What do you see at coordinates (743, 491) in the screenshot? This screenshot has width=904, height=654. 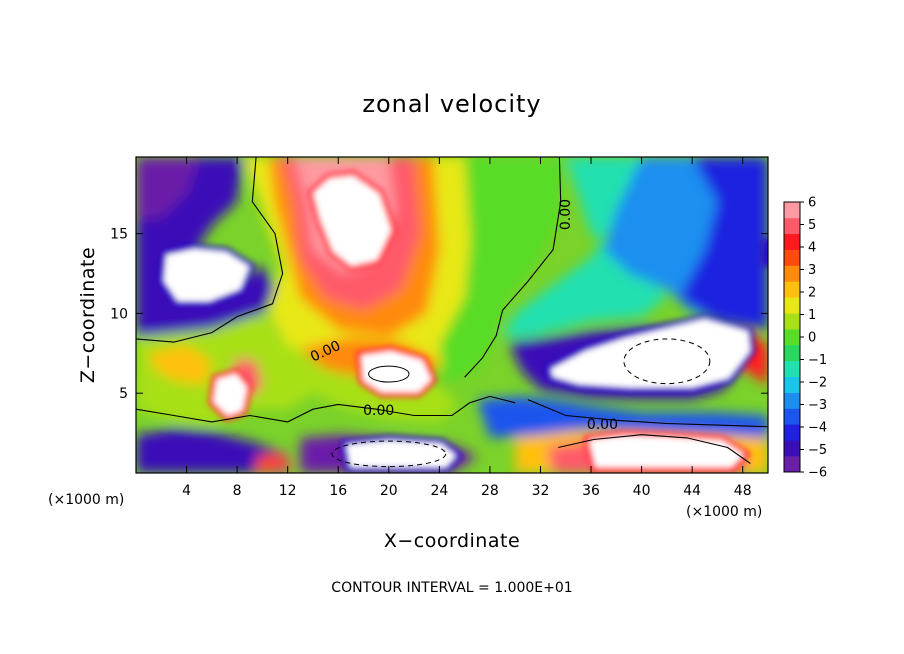 I see `x-tick-label-48: 48` at bounding box center [743, 491].